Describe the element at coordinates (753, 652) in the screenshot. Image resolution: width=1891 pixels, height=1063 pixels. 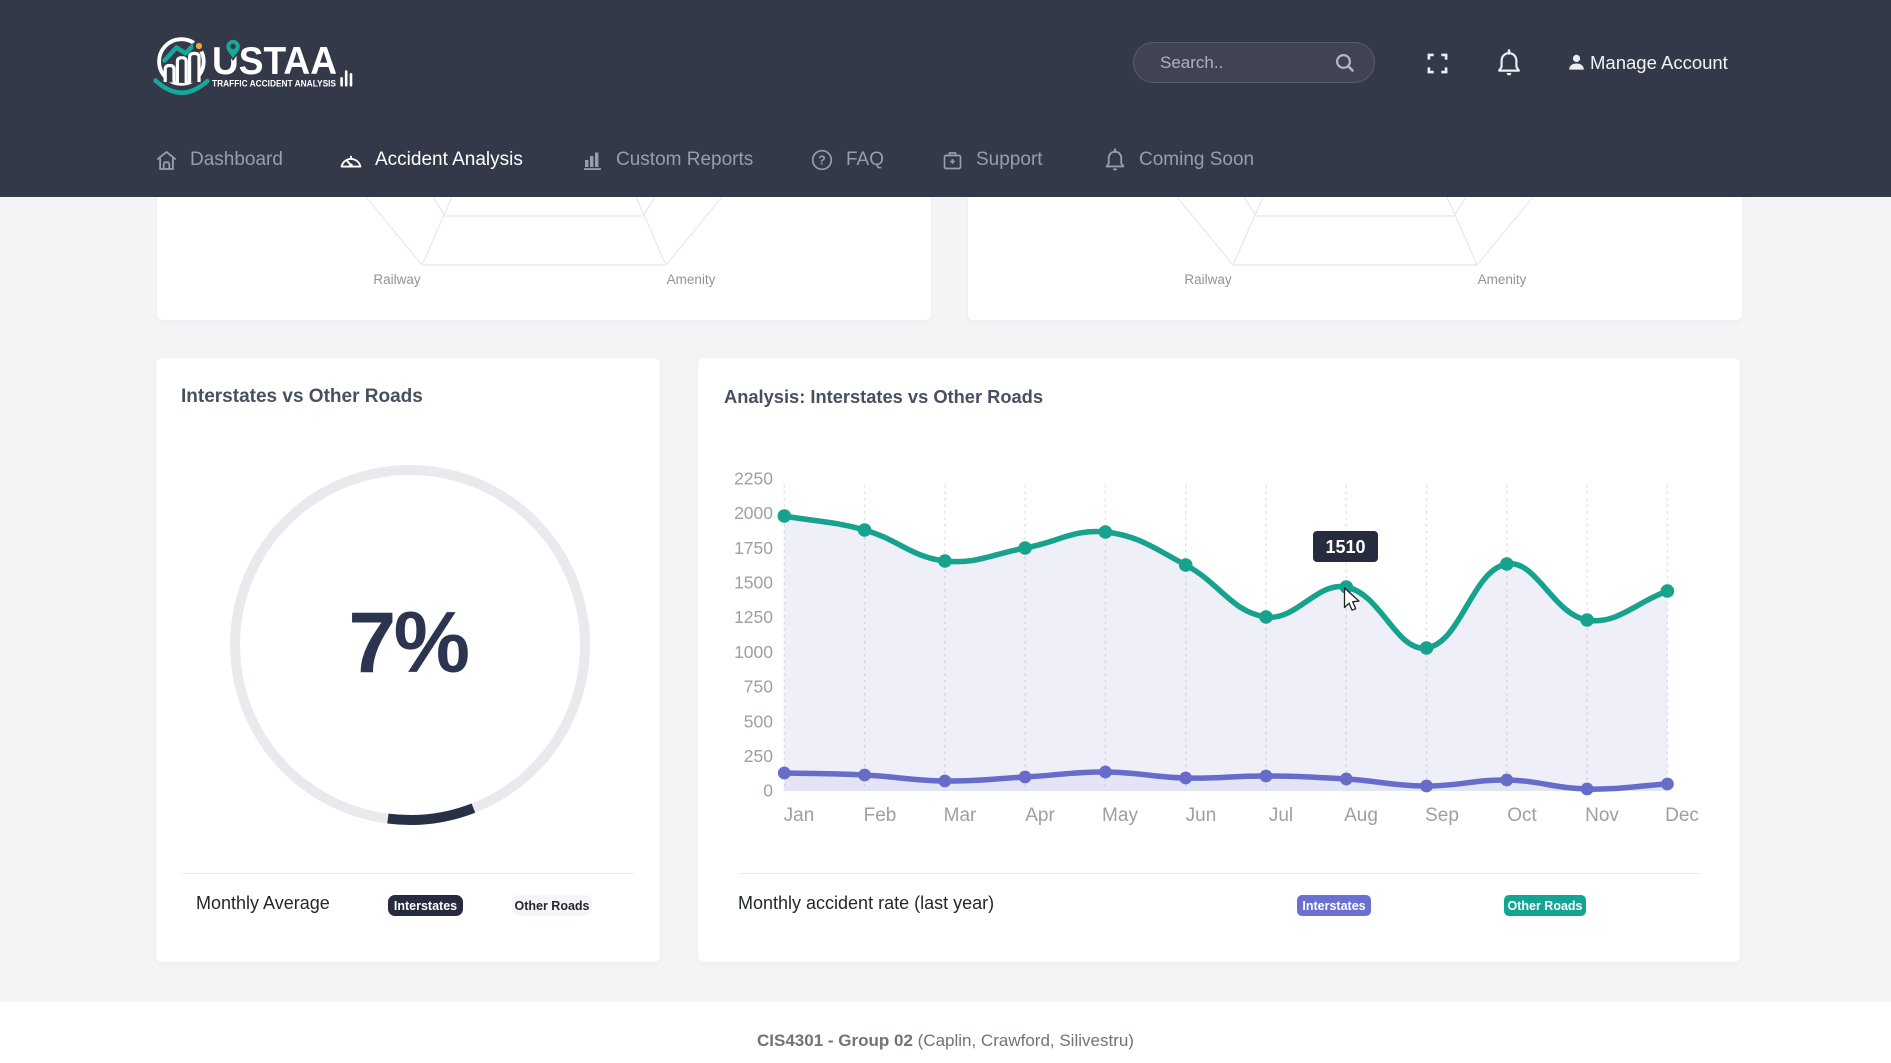
I see `svg-text: 1000` at that location.